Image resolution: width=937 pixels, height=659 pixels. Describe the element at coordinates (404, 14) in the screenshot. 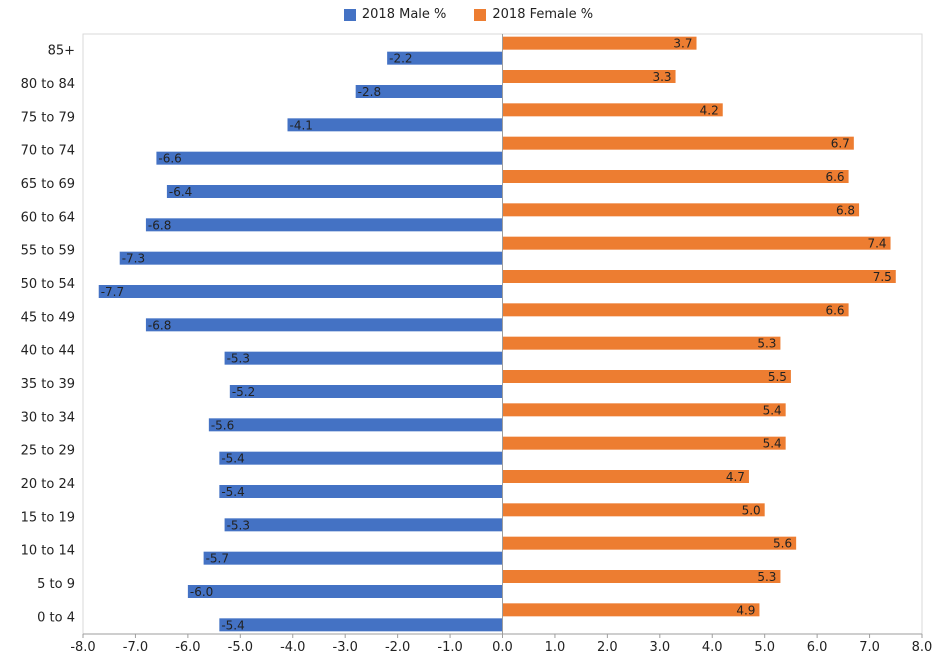

I see `legend-label-male: 2018 Male %` at that location.